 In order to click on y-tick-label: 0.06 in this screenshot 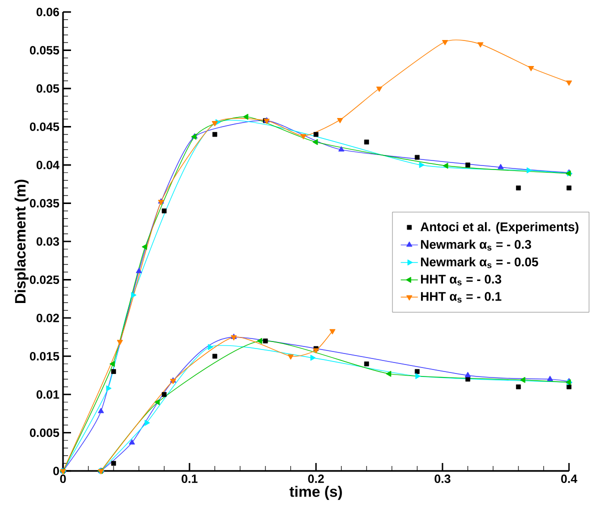, I will do `click(48, 12)`.